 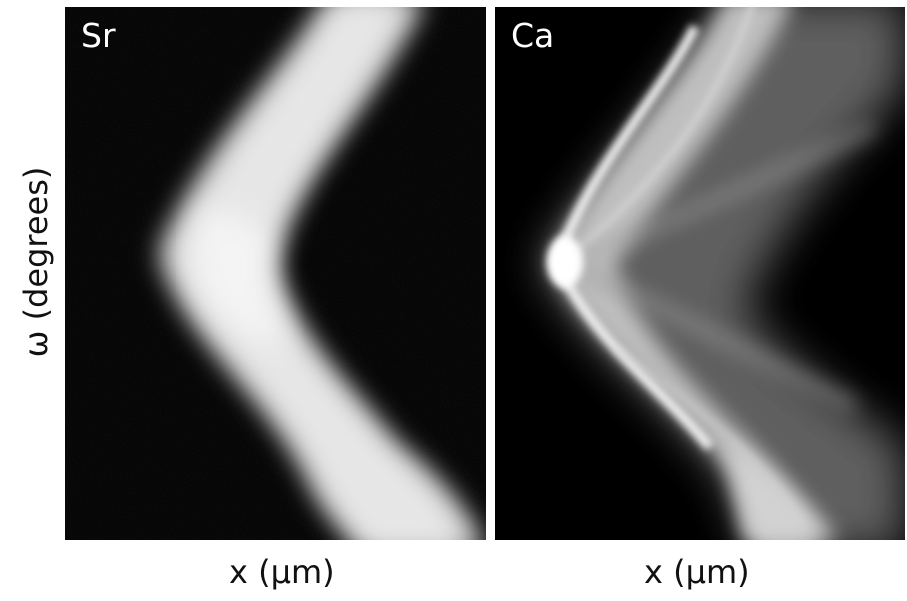 I want to click on panel-label-ca: Ca, so click(x=533, y=35).